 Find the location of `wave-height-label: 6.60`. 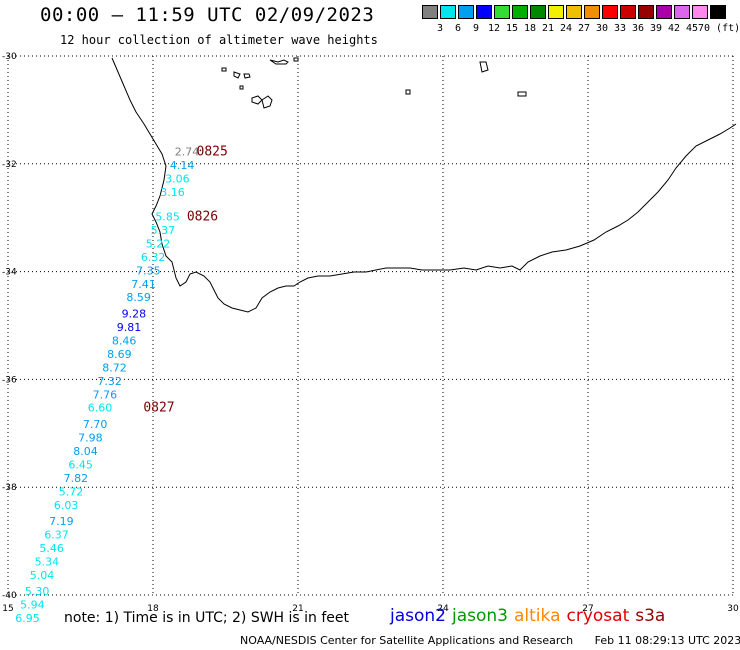

wave-height-label: 6.60 is located at coordinates (100, 408).